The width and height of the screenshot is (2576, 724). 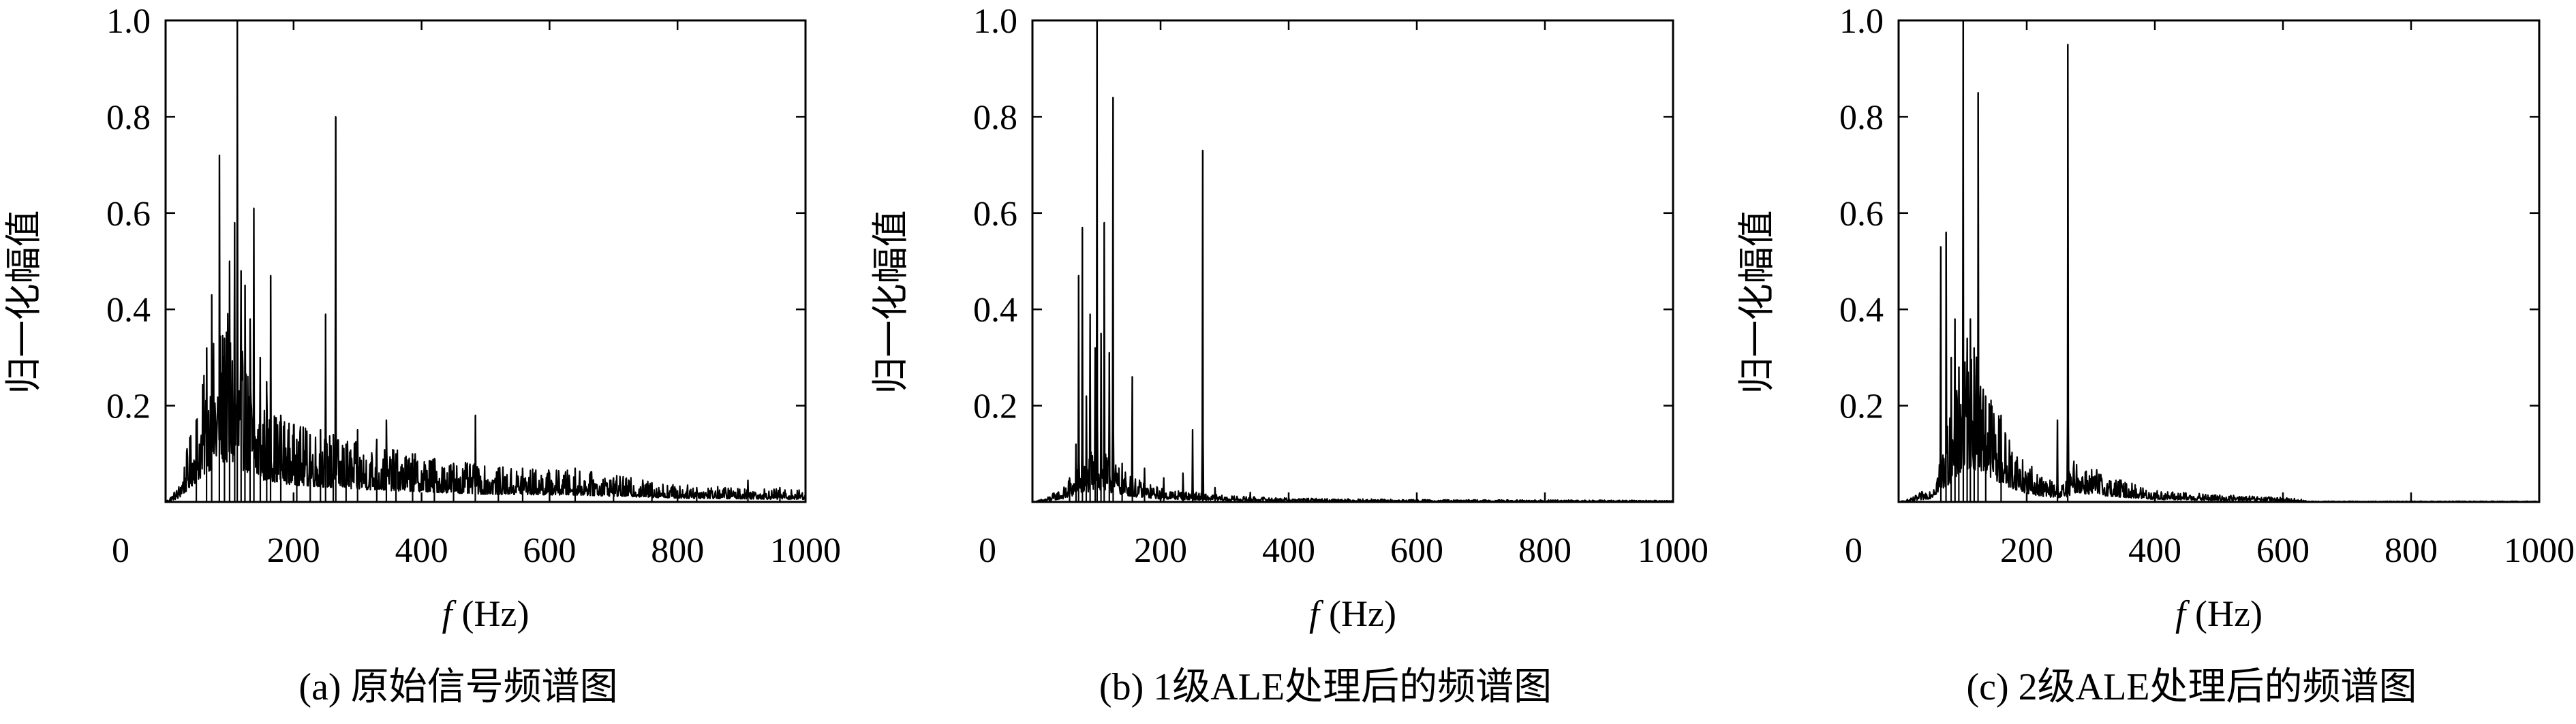 I want to click on panel-caption: (c) 2级ALE处理后的频谱图, so click(x=2191, y=687).